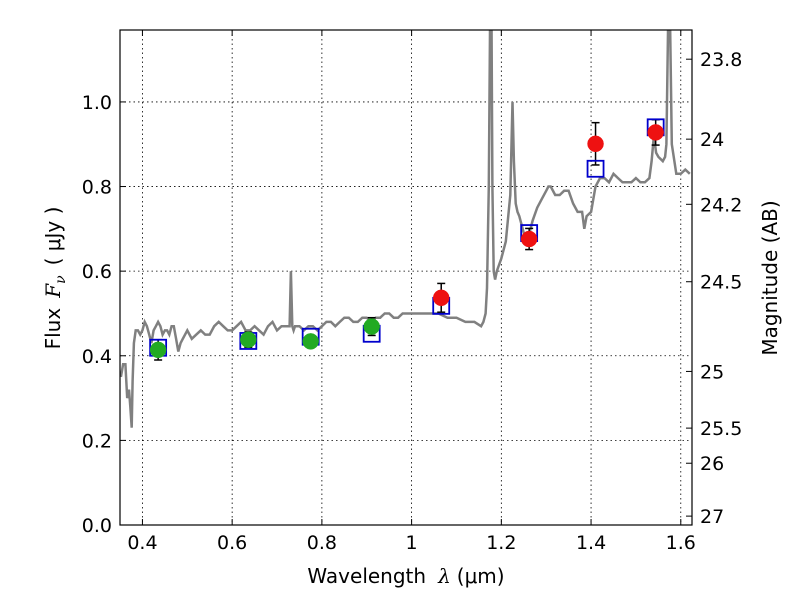  What do you see at coordinates (61, 279) in the screenshot?
I see `y-axis-label-subscript: ν` at bounding box center [61, 279].